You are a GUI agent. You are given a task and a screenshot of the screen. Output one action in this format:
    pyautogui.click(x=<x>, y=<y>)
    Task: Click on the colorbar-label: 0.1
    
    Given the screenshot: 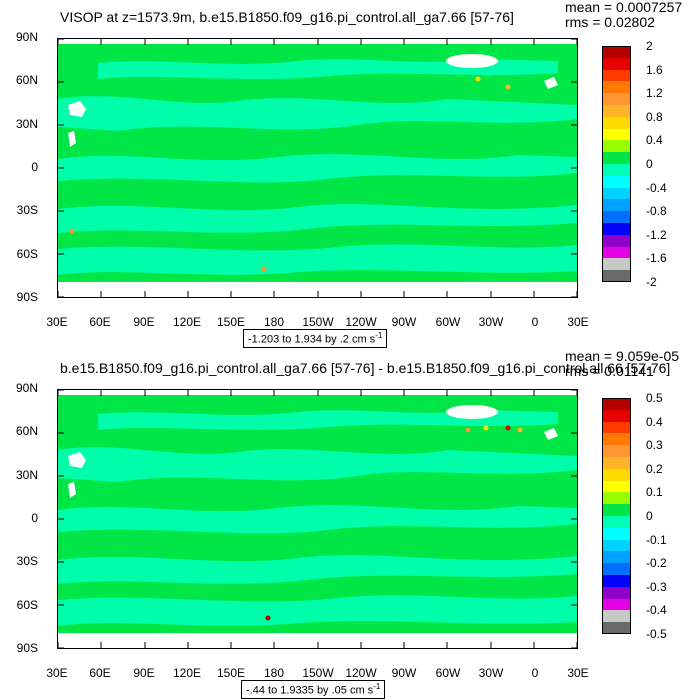 What is the action you would take?
    pyautogui.click(x=654, y=492)
    